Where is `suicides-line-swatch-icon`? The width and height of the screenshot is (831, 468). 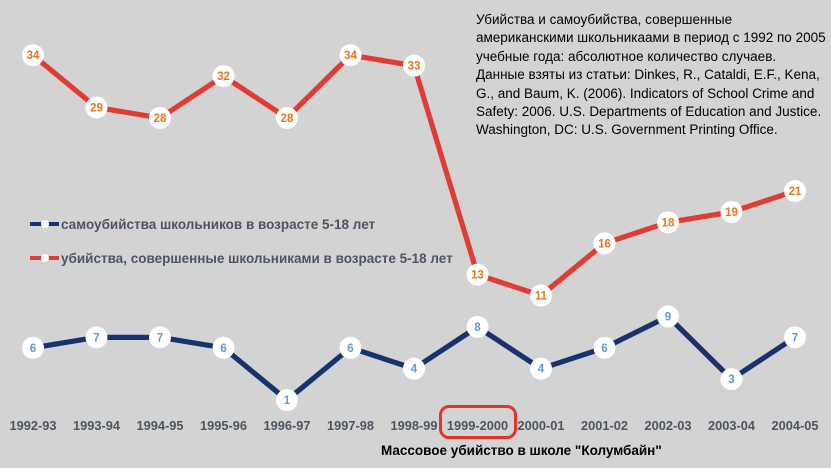
suicides-line-swatch-icon is located at coordinates (44, 224).